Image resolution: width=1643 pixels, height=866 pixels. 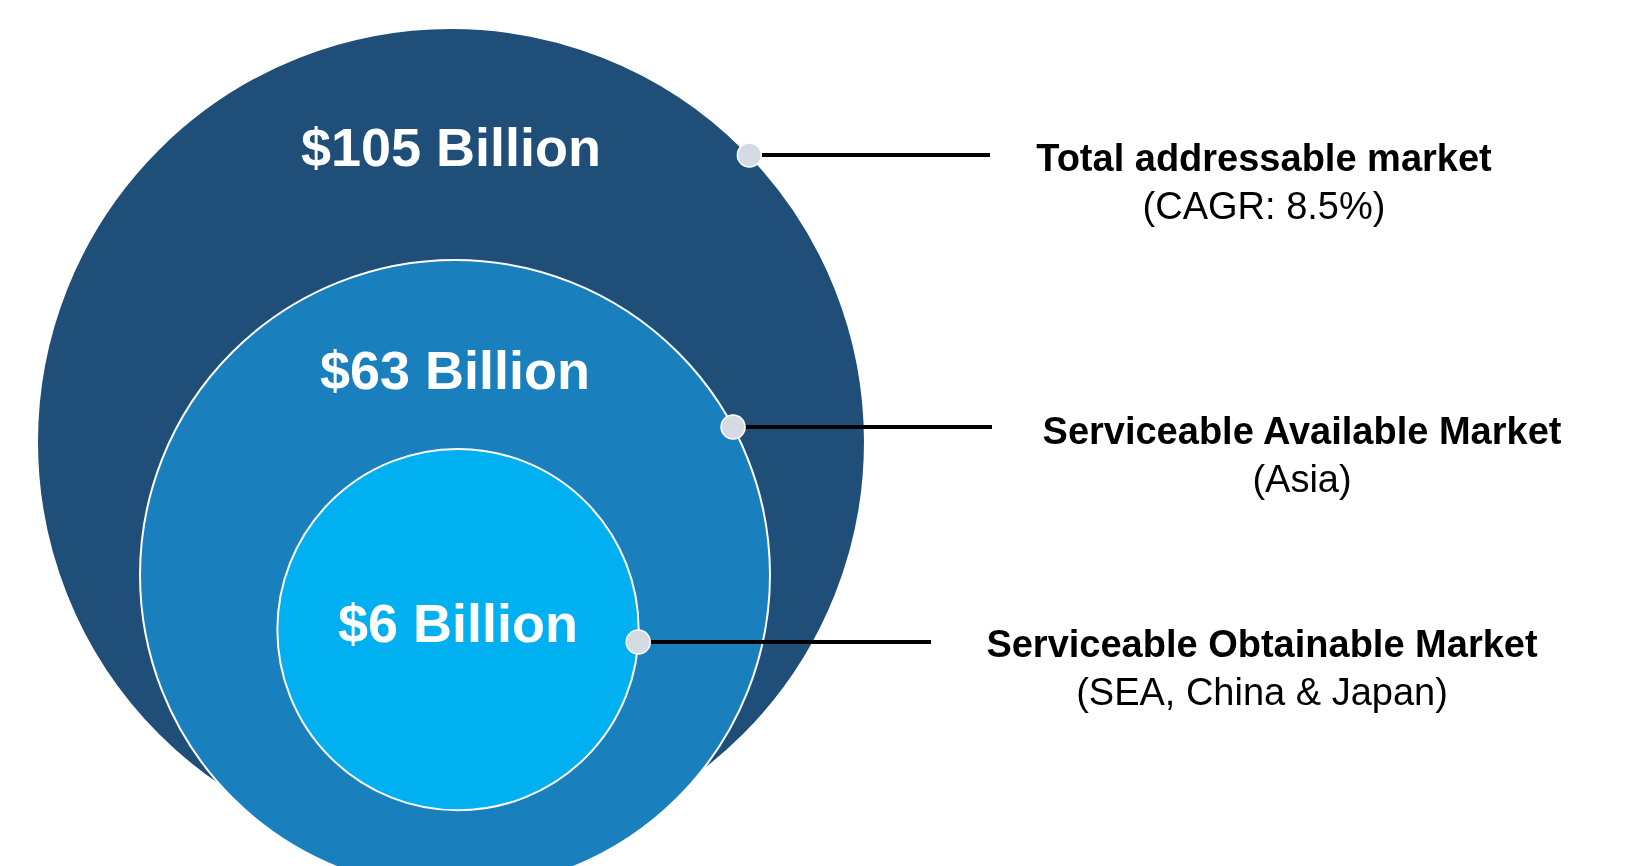 What do you see at coordinates (1302, 431) in the screenshot?
I see `category-label: Serviceable Available Market` at bounding box center [1302, 431].